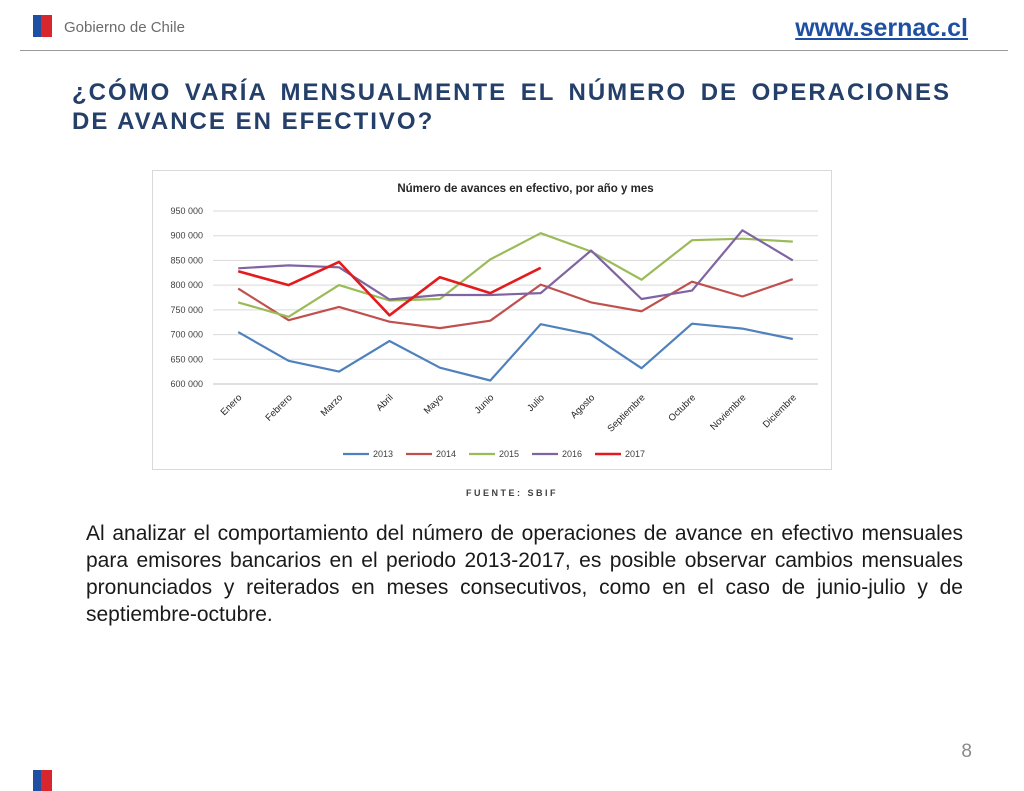  I want to click on y-tick-label: 650 000, so click(186, 359).